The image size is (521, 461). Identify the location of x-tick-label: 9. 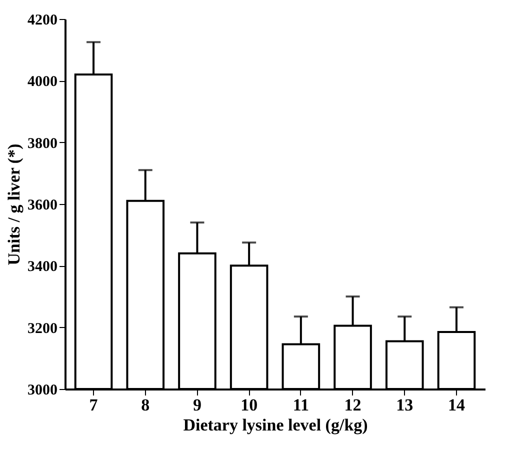
(197, 405).